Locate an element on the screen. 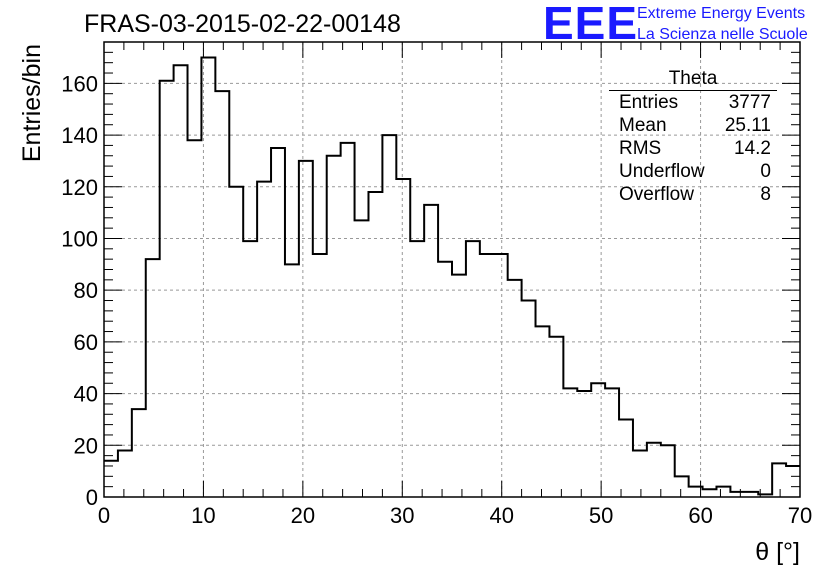 This screenshot has width=836, height=572. y-tick-label: 160 is located at coordinates (79, 83).